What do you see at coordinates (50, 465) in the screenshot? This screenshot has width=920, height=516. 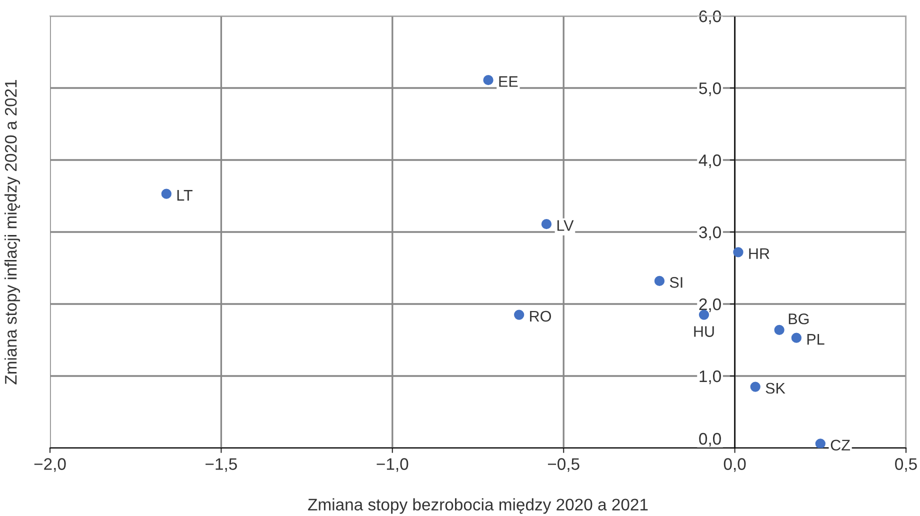 I see `x-tick-label: −2,0` at bounding box center [50, 465].